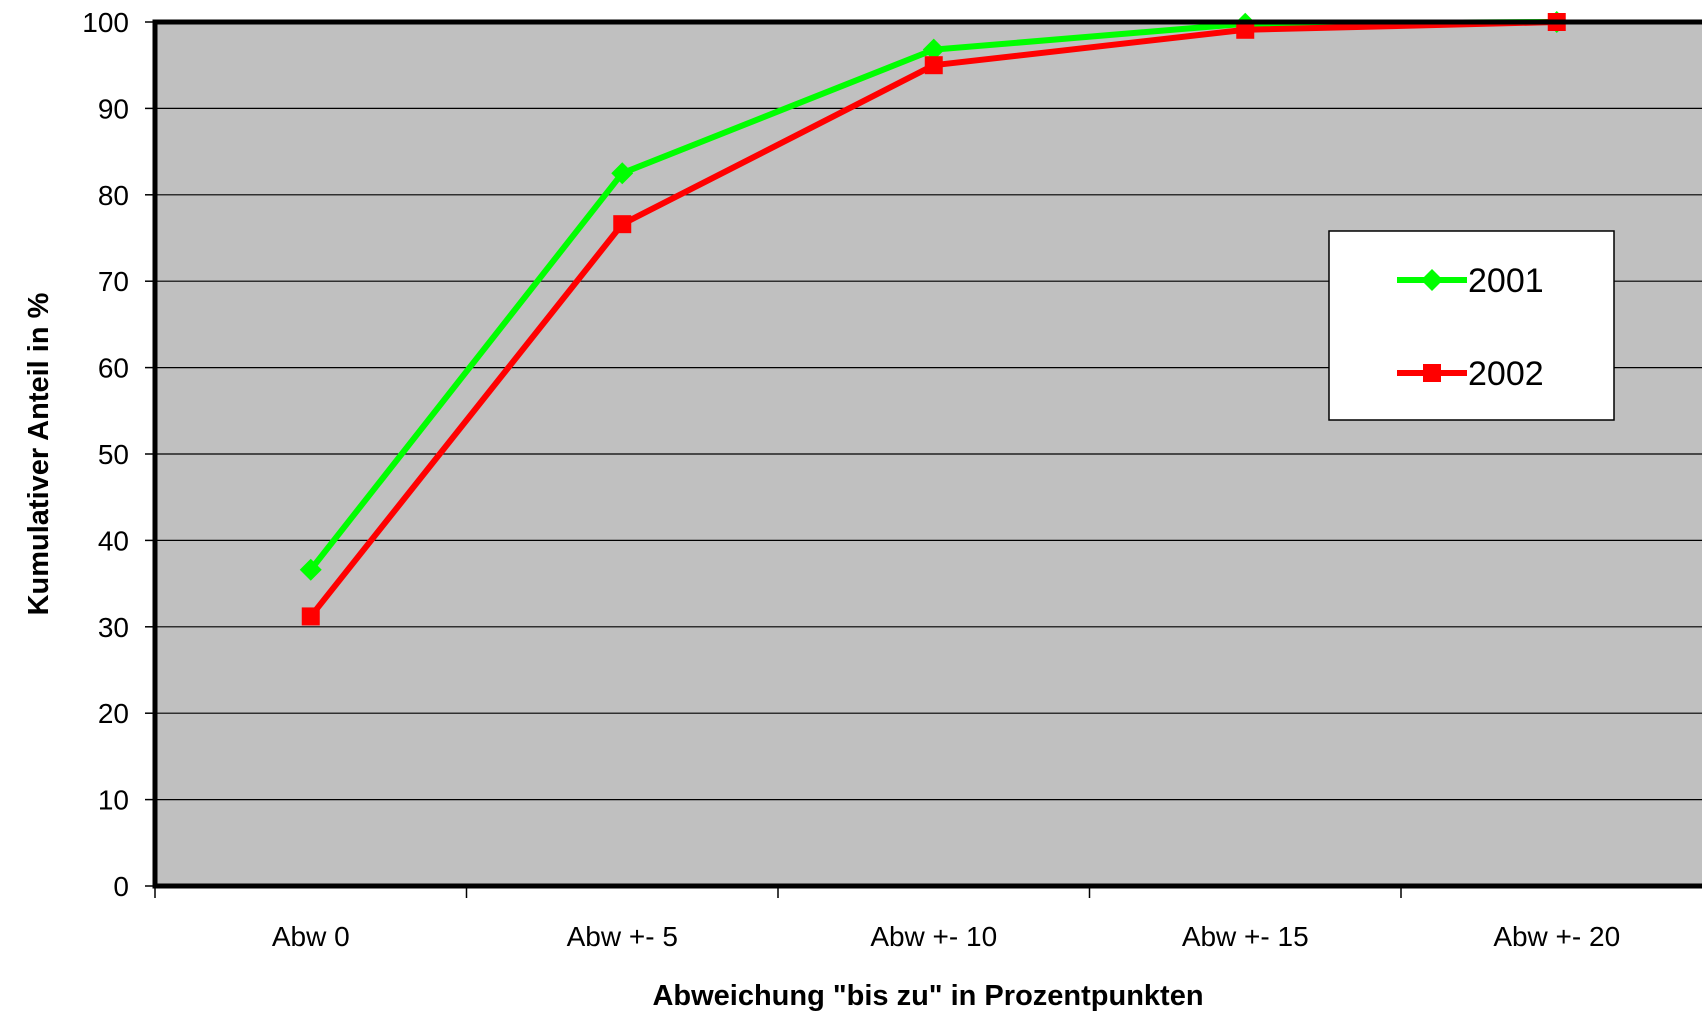  I want to click on legend-item: 2001, so click(1470, 281).